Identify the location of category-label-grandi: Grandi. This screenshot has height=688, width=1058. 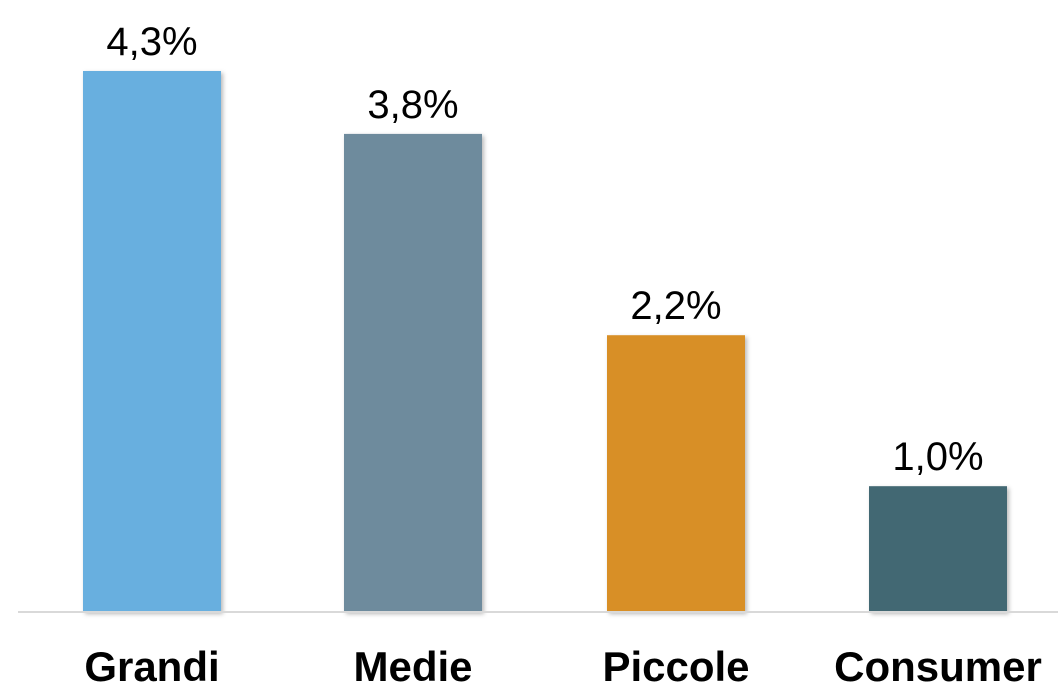
(151, 665).